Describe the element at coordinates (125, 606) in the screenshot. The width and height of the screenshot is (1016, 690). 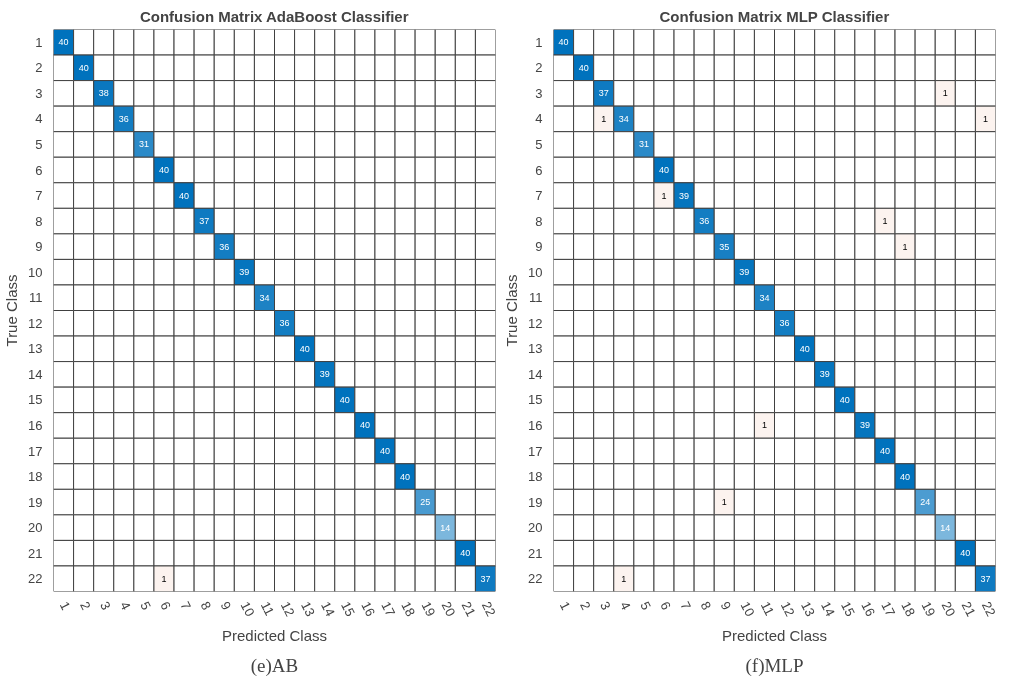
I see `x-tick-label: 4` at that location.